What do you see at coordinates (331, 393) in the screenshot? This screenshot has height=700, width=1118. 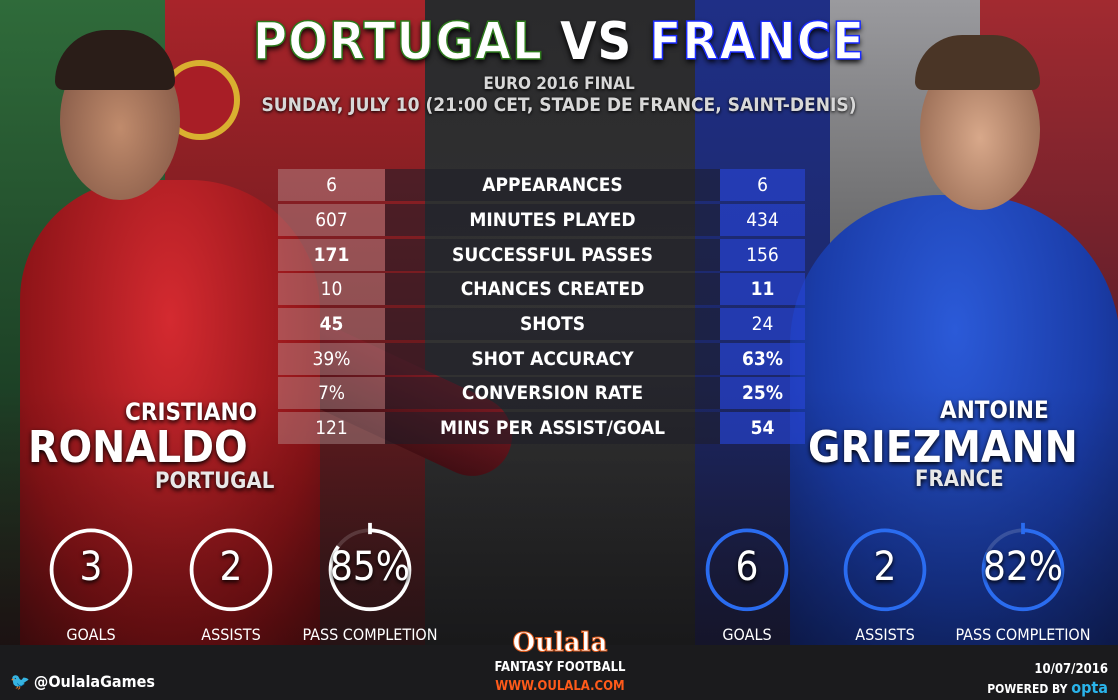 I see `left-value: 7%` at bounding box center [331, 393].